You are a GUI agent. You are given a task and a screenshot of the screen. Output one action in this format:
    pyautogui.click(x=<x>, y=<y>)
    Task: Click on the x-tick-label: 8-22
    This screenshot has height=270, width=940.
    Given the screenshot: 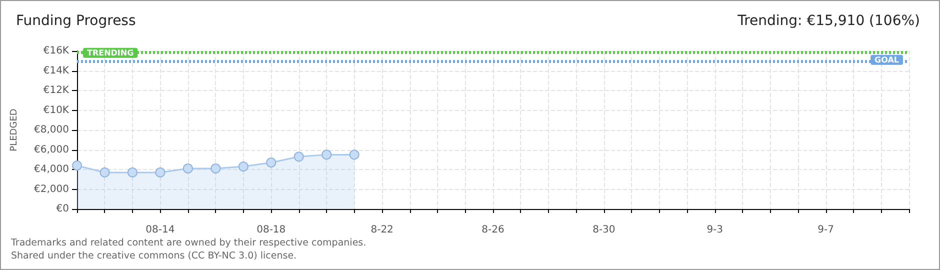 What is the action you would take?
    pyautogui.click(x=382, y=230)
    